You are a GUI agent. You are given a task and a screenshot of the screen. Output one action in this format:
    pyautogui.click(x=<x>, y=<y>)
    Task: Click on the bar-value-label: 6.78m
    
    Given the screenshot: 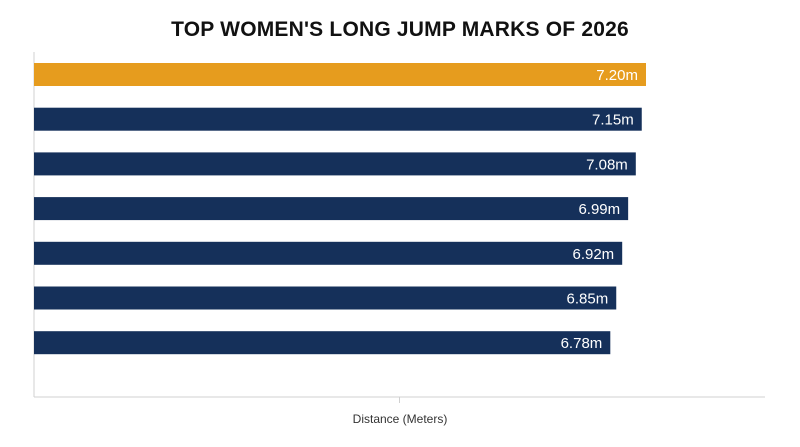 What is the action you would take?
    pyautogui.click(x=582, y=343)
    